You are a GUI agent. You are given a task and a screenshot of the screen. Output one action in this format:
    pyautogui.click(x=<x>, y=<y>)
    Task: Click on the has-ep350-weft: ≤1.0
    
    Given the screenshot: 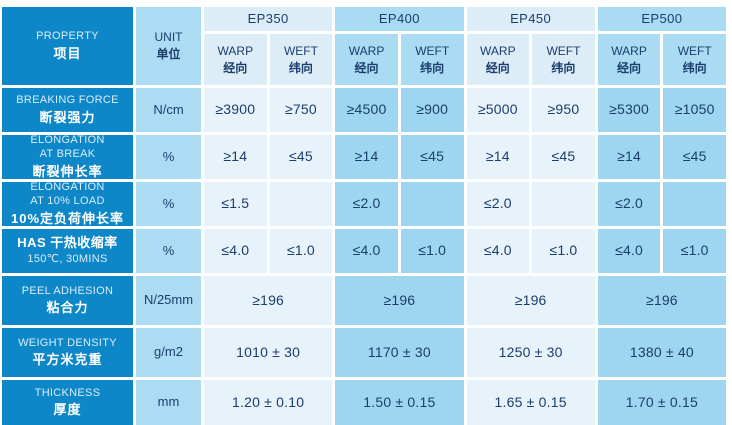 What is the action you would take?
    pyautogui.click(x=301, y=251)
    